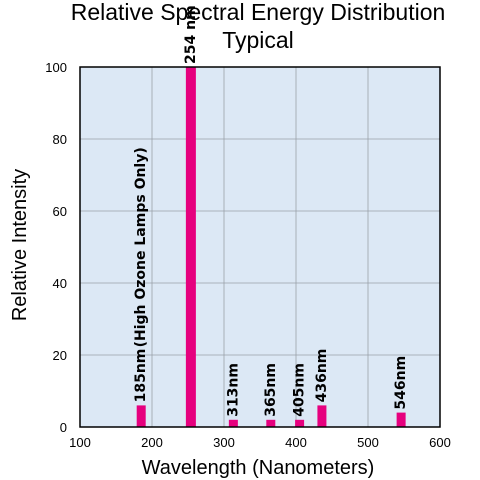  What do you see at coordinates (60, 139) in the screenshot?
I see `y-tick-label: 80` at bounding box center [60, 139].